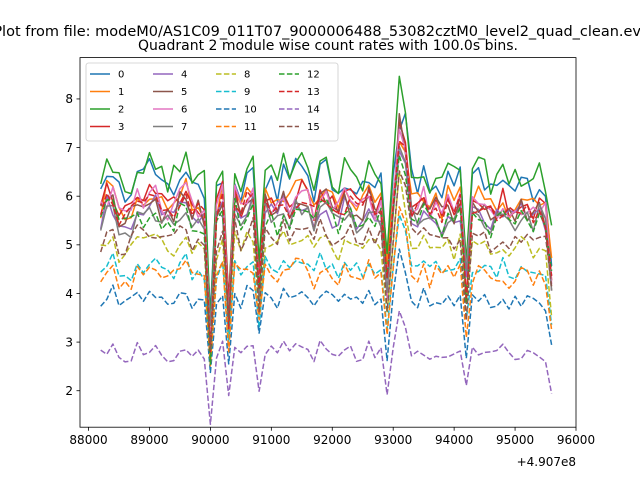  What do you see at coordinates (69, 294) in the screenshot?
I see `y-tick-label: 4` at bounding box center [69, 294].